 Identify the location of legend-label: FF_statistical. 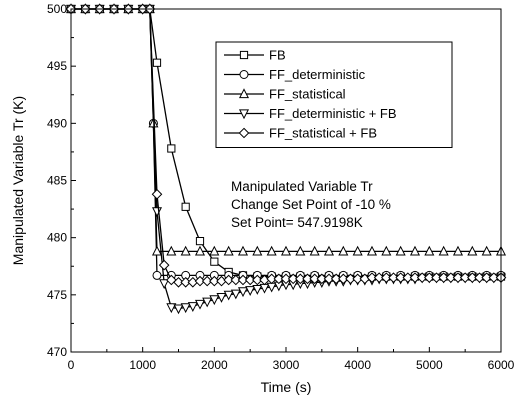
(307, 94).